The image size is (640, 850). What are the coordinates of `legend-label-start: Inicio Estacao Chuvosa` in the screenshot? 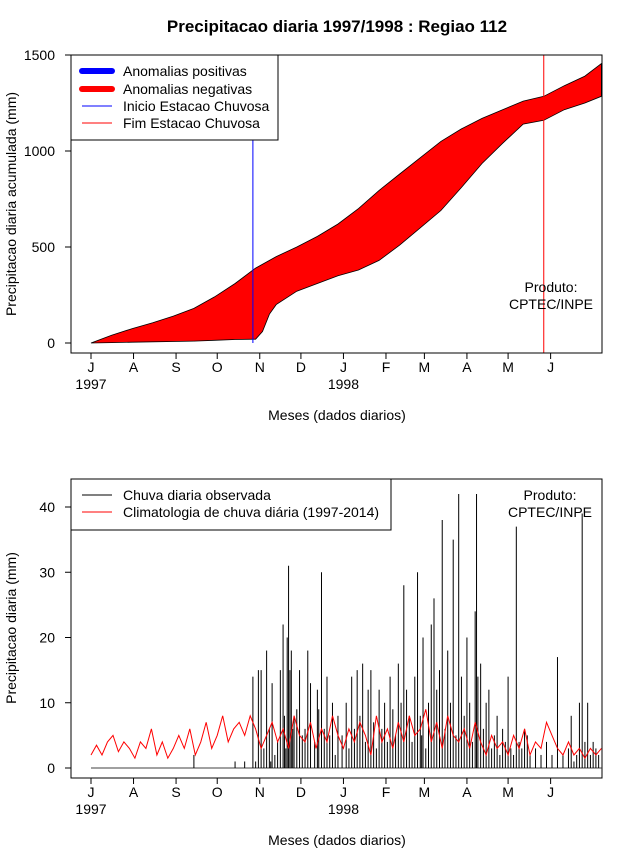 It's located at (196, 106).